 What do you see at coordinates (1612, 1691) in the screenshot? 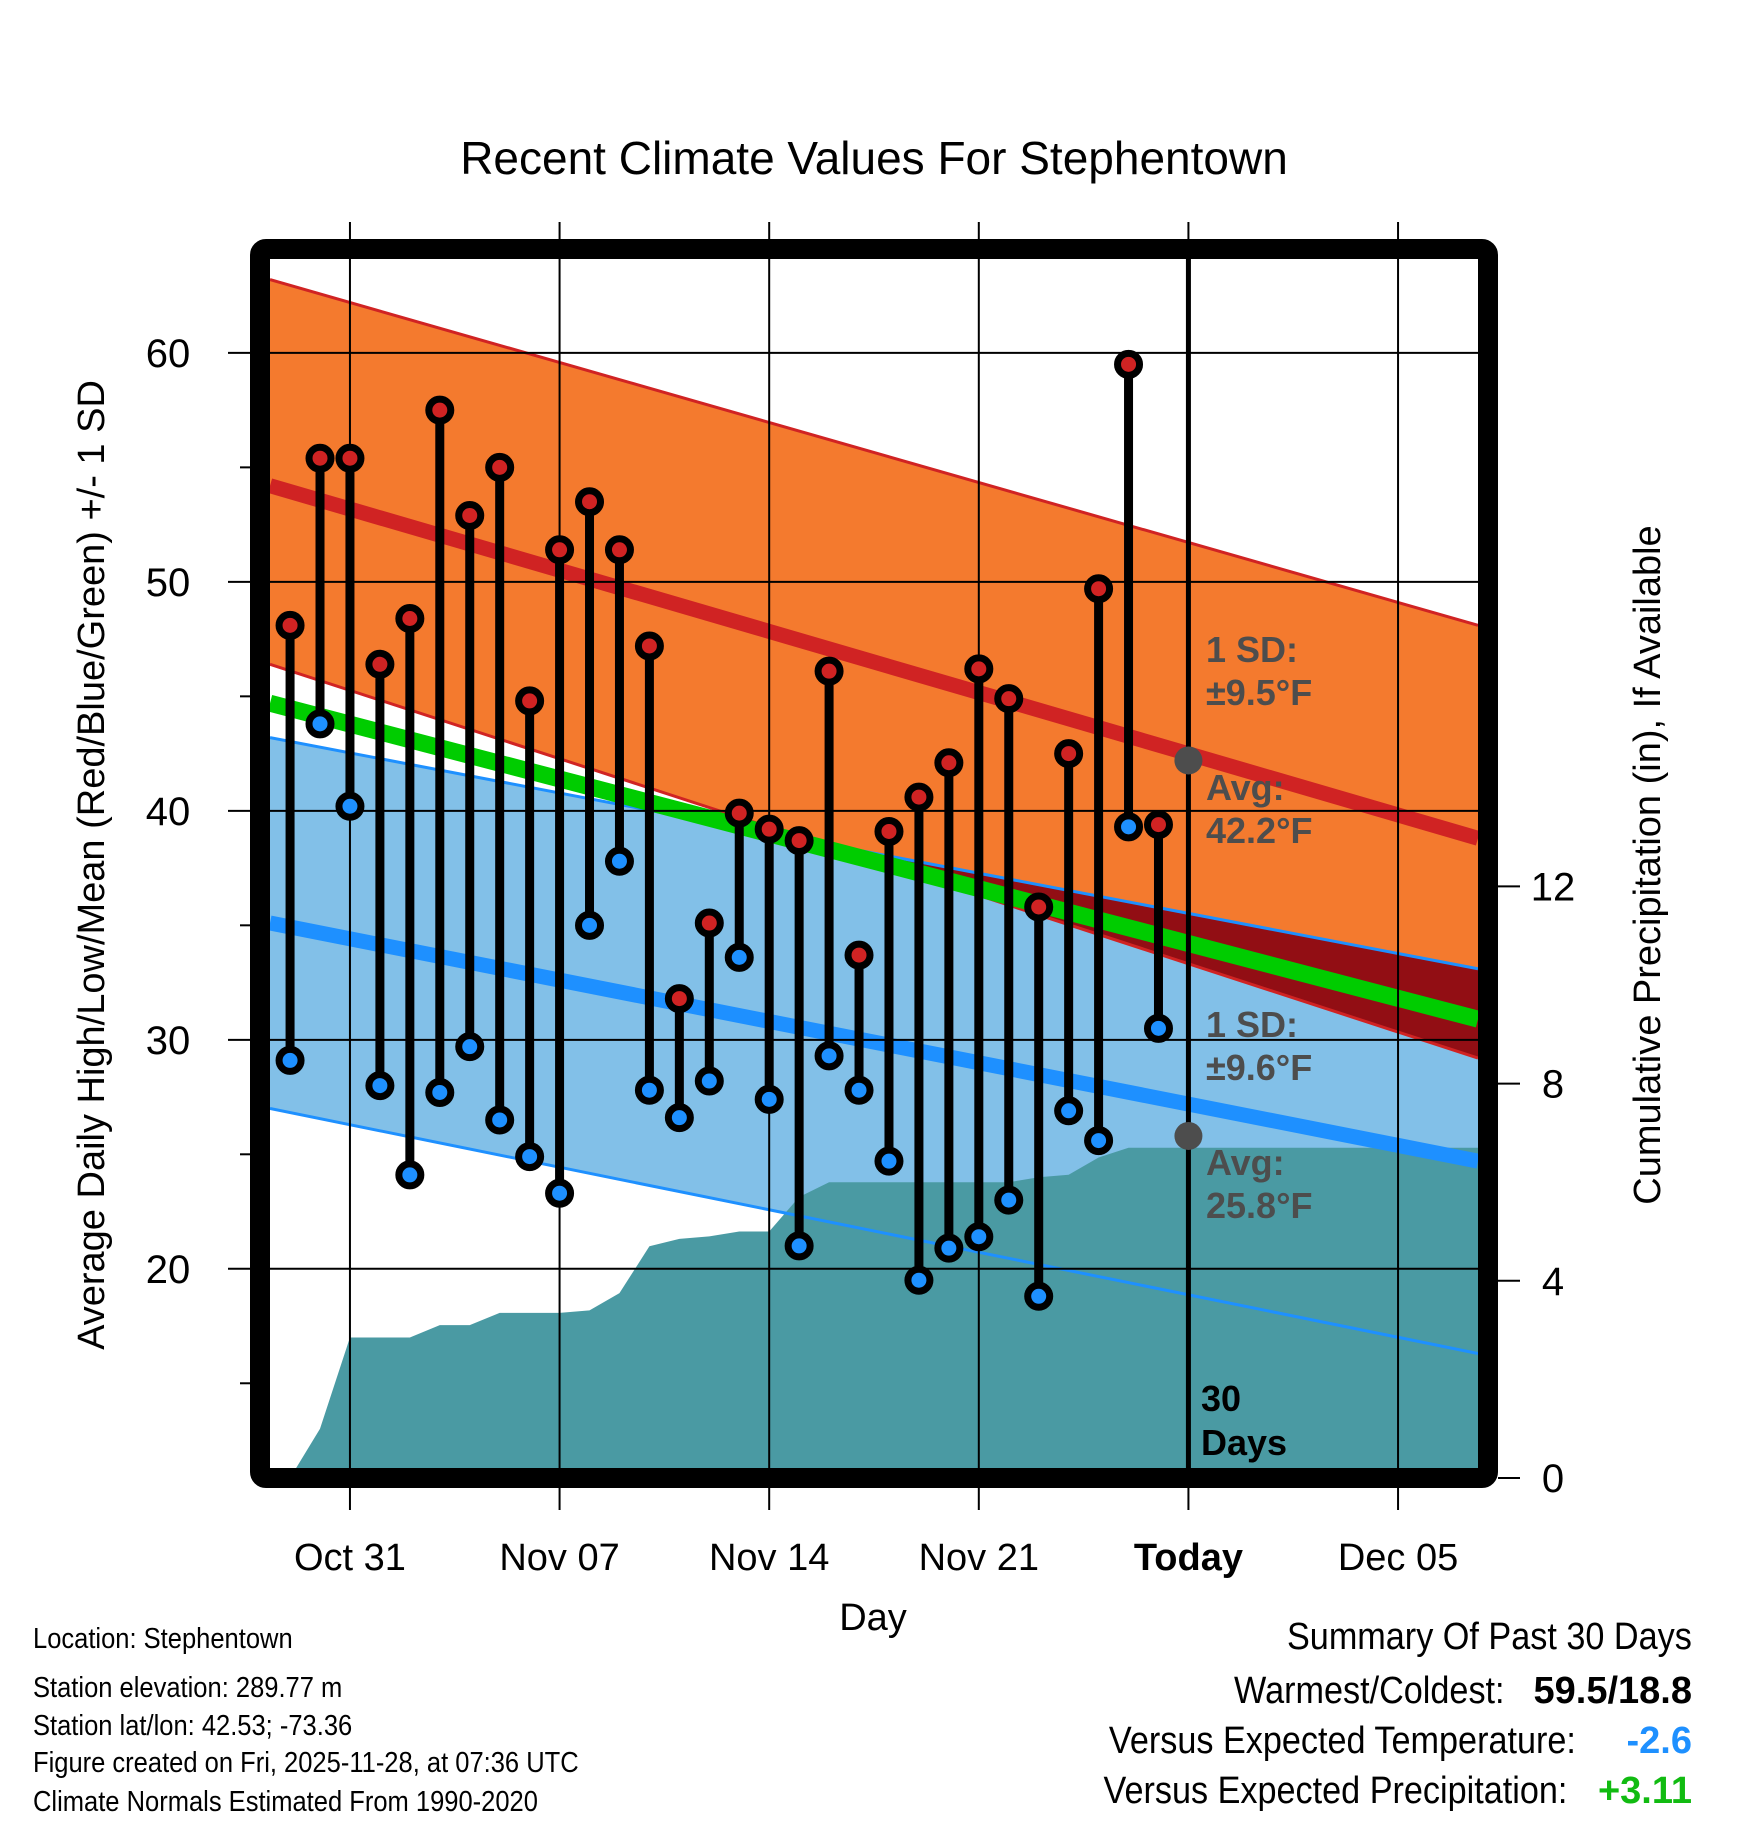
I see `warmest-coldest-value: 59.5/18.8` at bounding box center [1612, 1691].